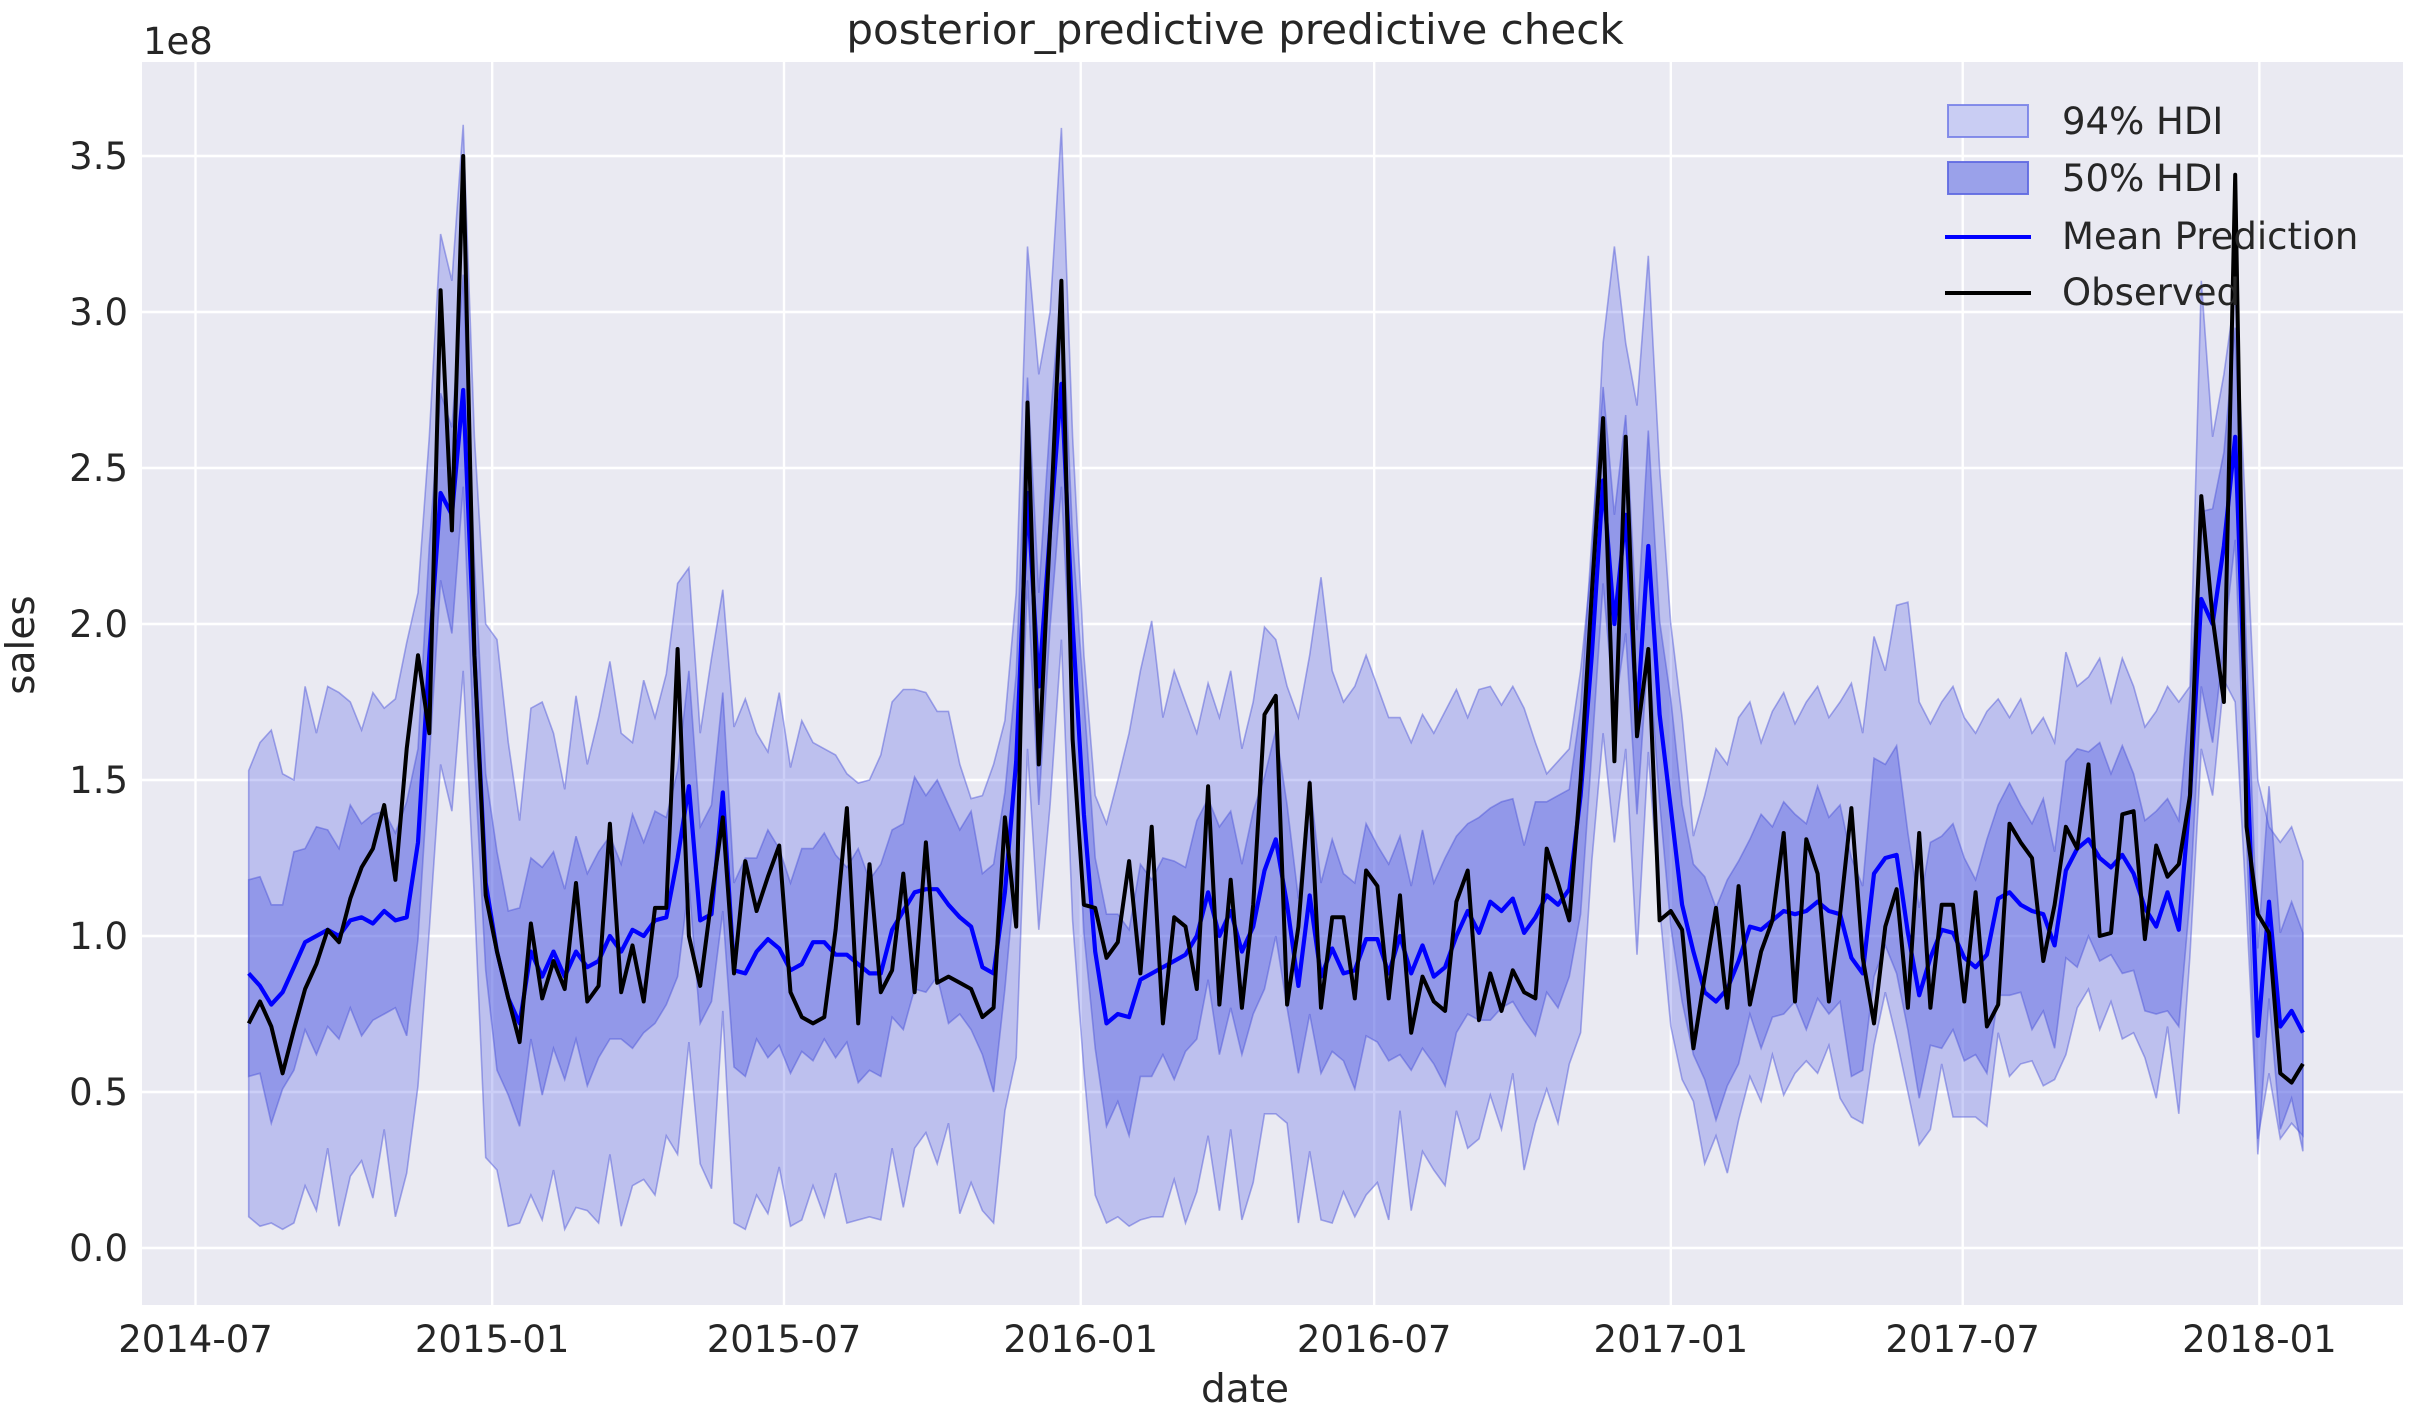 This screenshot has width=2423, height=1423. What do you see at coordinates (784, 1339) in the screenshot?
I see `x-tick-label: 2015-07` at bounding box center [784, 1339].